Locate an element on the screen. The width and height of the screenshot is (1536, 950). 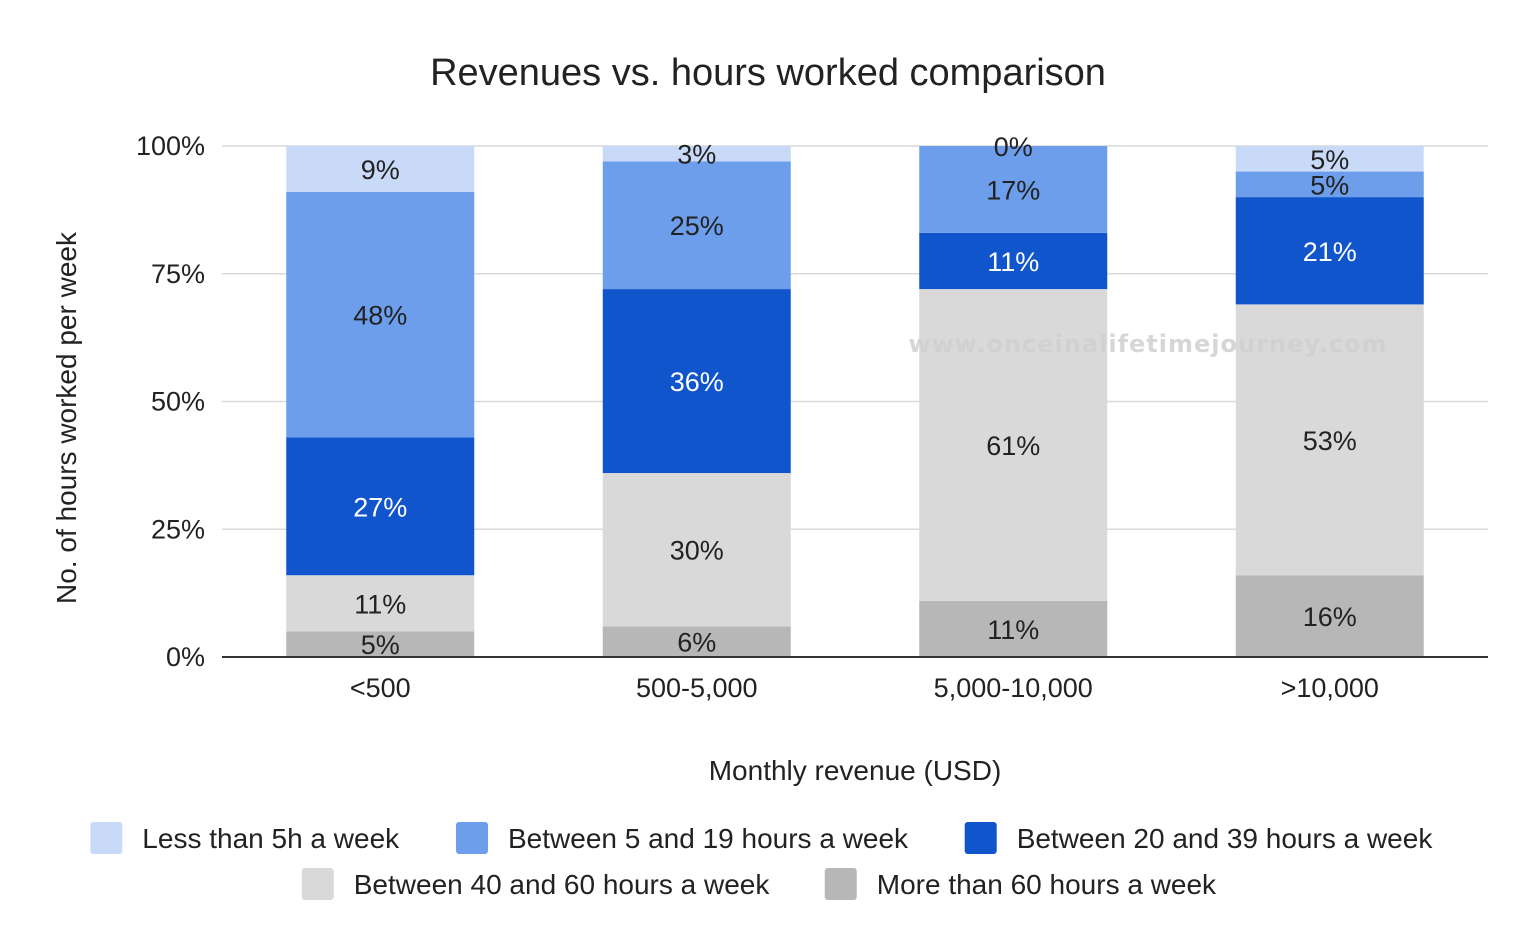
y-axis-ticks: 0% 25% 50% 75% 100% is located at coordinates (170, 401).